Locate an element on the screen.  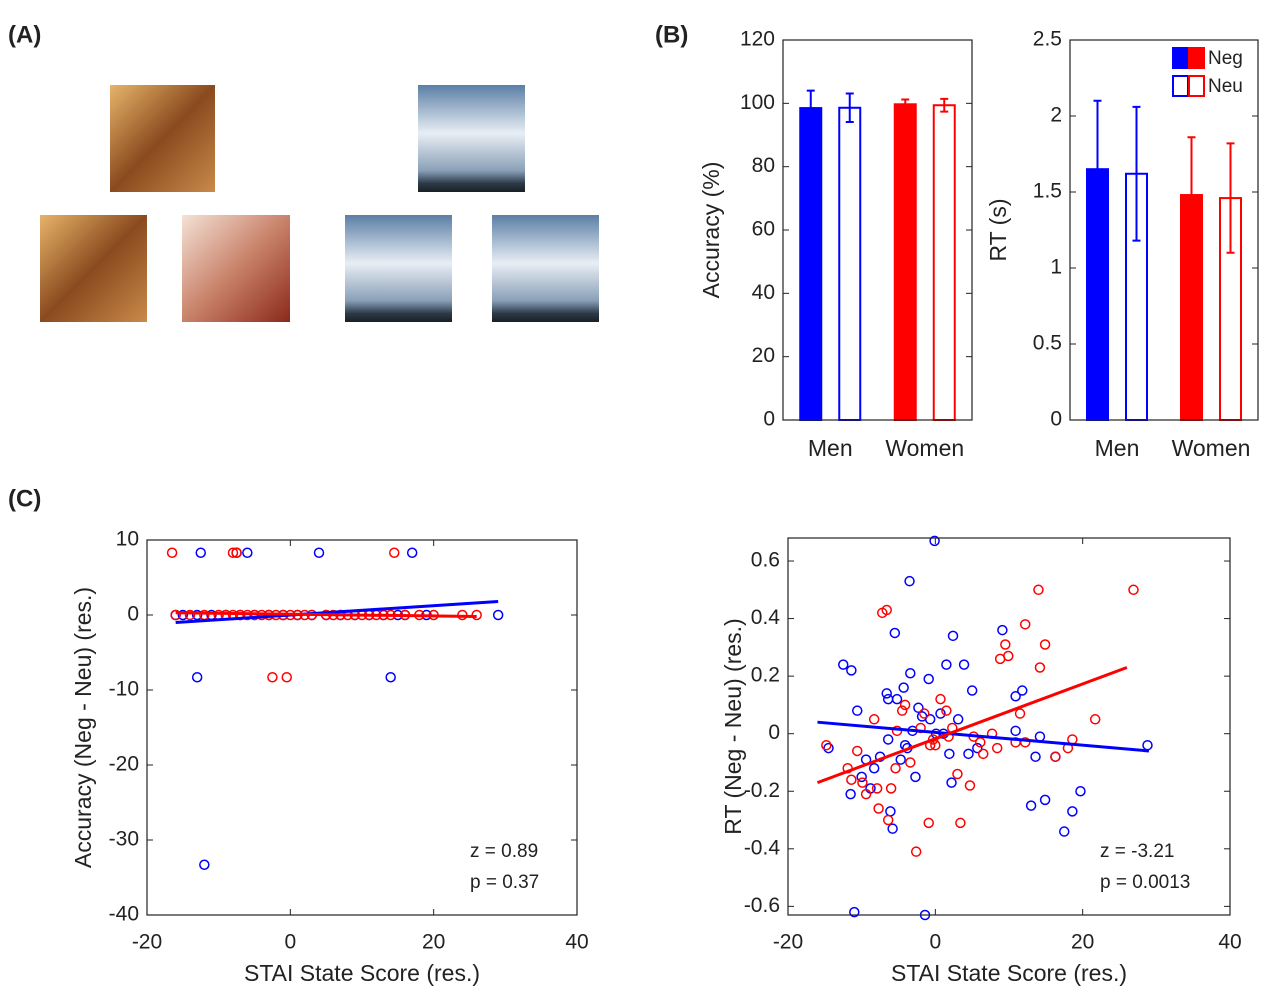
y-tick-label: -30 is located at coordinates (124, 839).